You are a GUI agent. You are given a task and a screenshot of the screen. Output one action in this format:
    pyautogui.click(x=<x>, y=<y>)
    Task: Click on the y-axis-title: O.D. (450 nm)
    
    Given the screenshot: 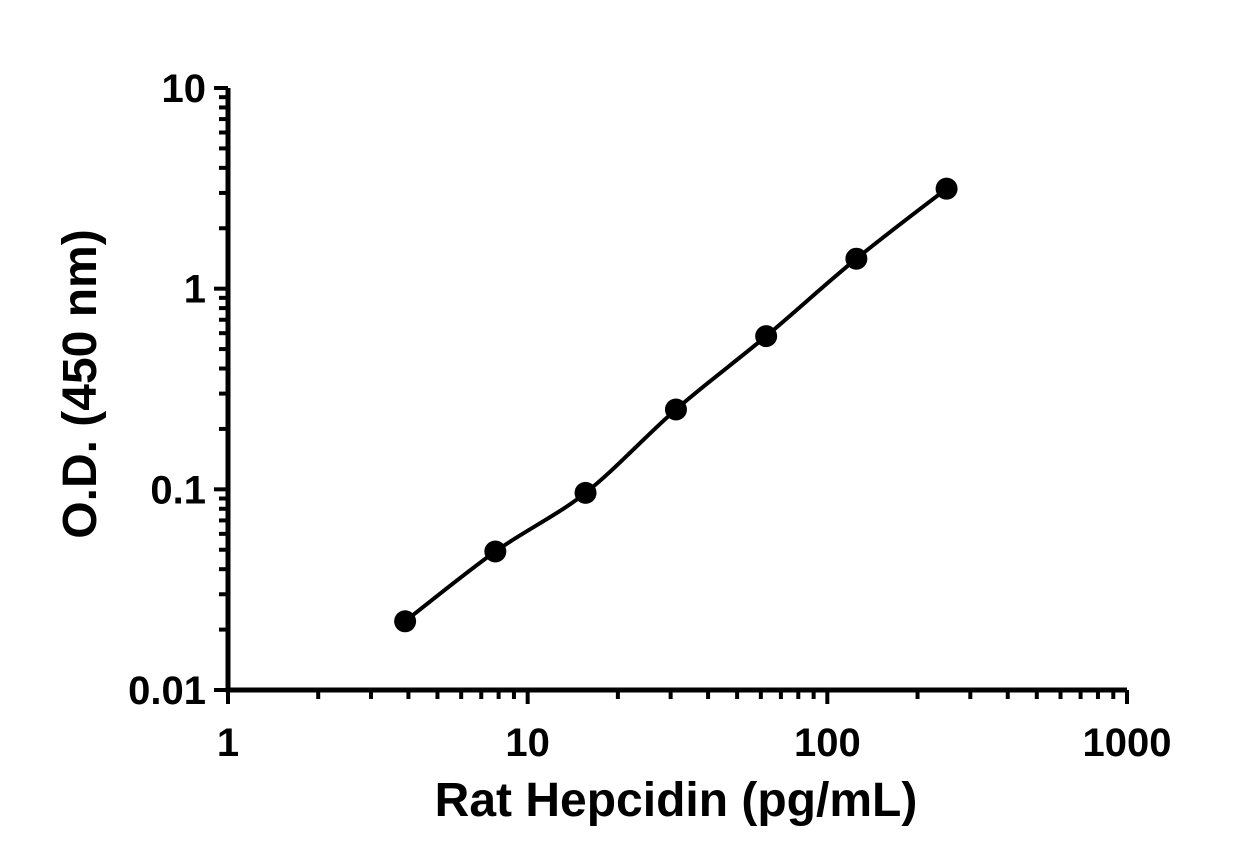 What is the action you would take?
    pyautogui.click(x=80, y=383)
    